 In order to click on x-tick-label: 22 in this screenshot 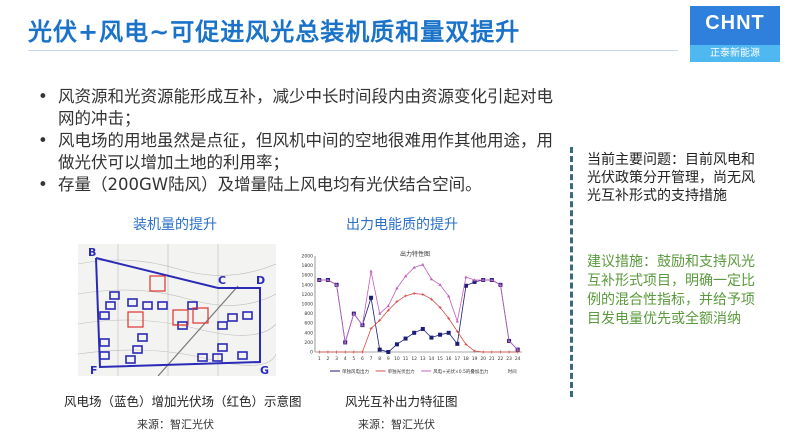, I will do `click(501, 359)`.